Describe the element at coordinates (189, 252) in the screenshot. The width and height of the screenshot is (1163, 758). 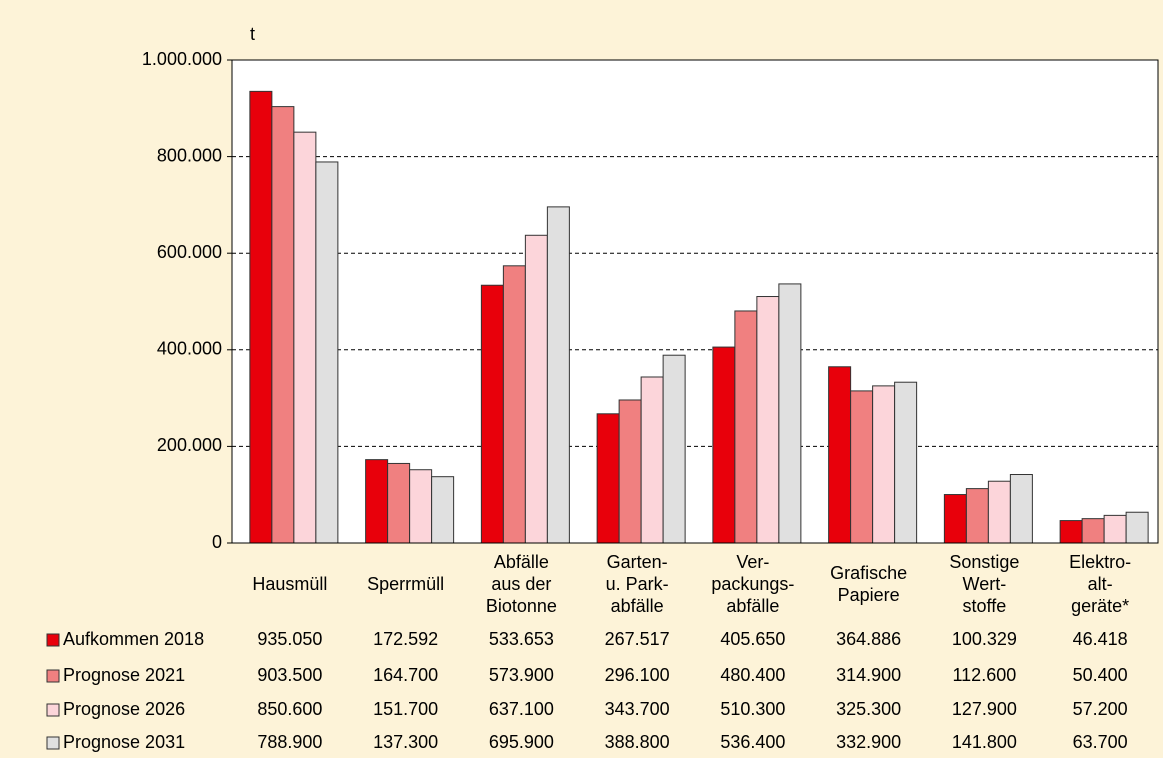
I see `y-tick-label: 600.000` at that location.